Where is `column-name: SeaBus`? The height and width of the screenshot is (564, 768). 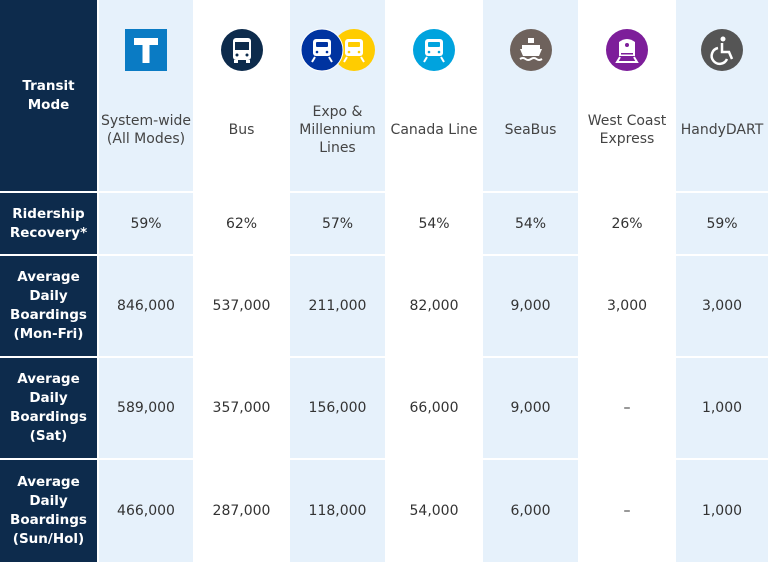
column-name: SeaBus is located at coordinates (530, 130).